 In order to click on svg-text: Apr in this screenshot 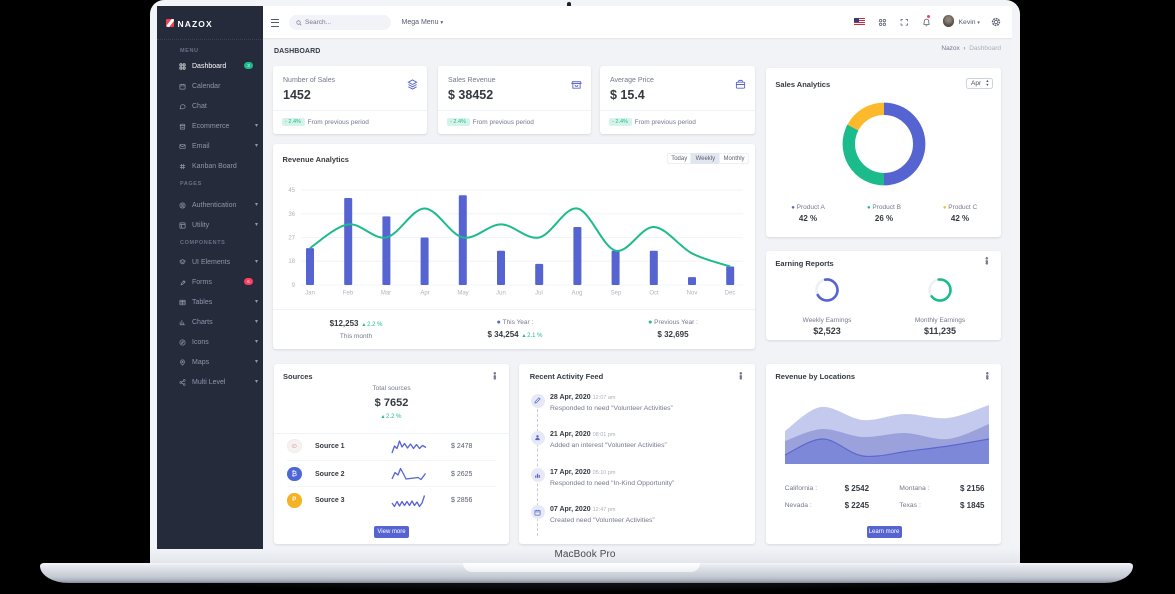, I will do `click(424, 293)`.